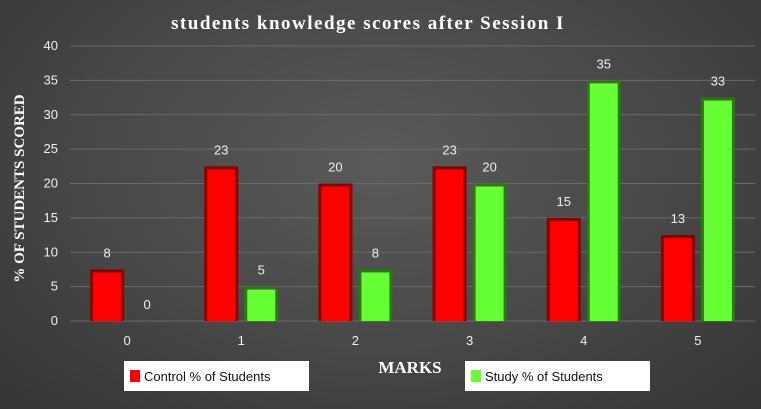 The height and width of the screenshot is (409, 761). Describe the element at coordinates (106, 252) in the screenshot. I see `control-data-label-0: 8` at that location.